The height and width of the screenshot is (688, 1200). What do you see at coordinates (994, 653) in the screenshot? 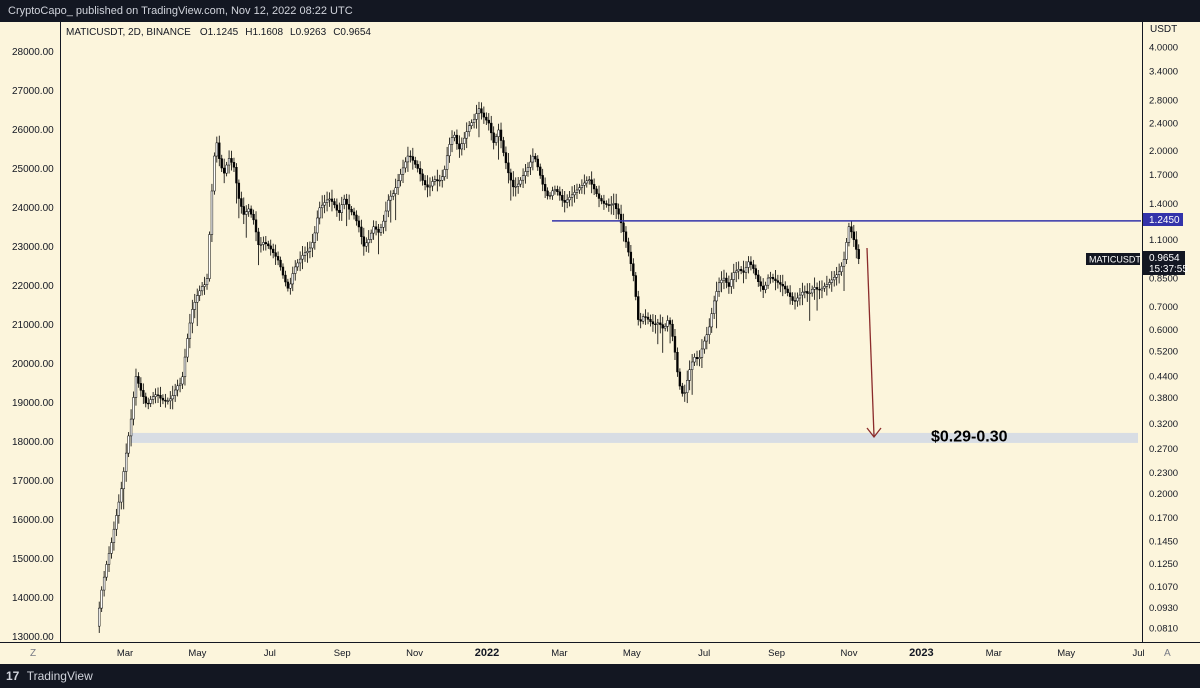
I see `time-axis-tick: Mar` at bounding box center [994, 653].